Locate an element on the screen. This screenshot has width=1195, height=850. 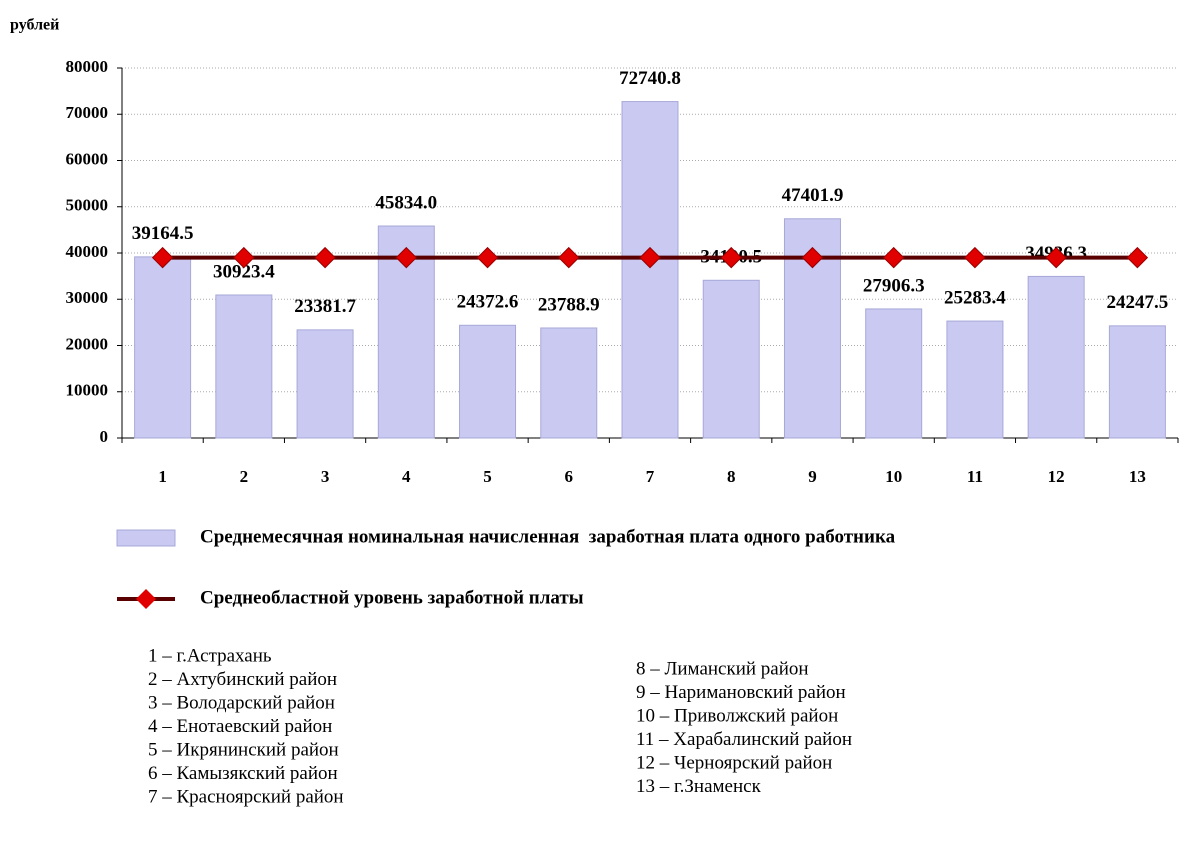
x-tick-label: 12 is located at coordinates (1056, 476).